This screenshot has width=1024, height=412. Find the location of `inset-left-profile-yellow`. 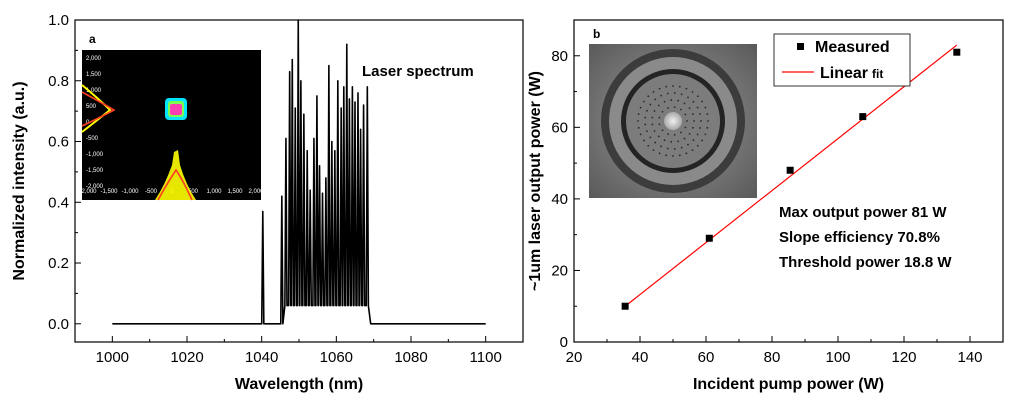

inset-left-profile-yellow is located at coordinates (96, 108).